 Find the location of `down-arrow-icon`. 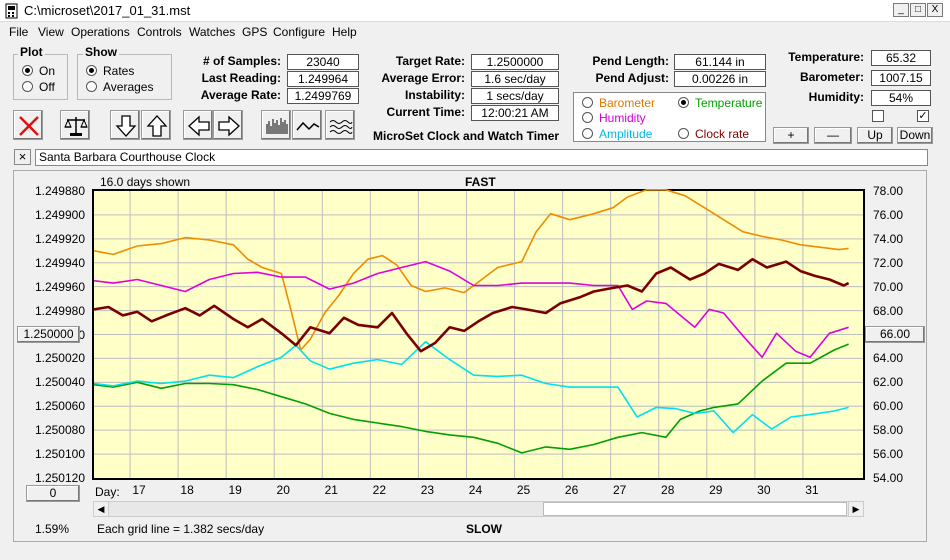

down-arrow-icon is located at coordinates (126, 126).